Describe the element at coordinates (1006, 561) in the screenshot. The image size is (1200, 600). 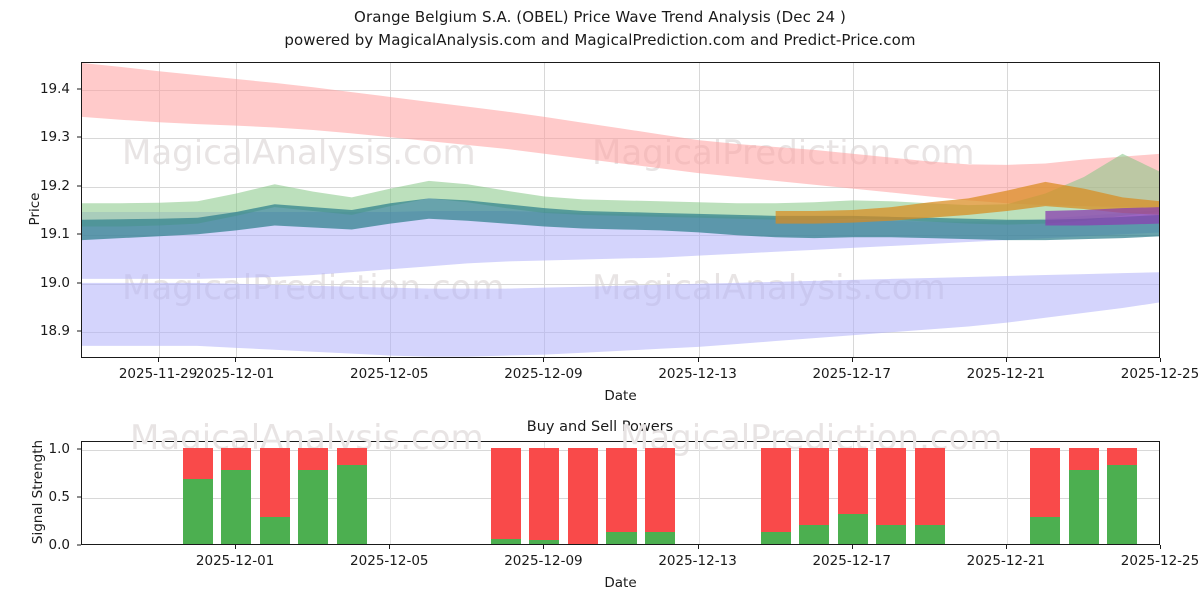
I see `signal-xtick-label: 2025-12-21` at that location.